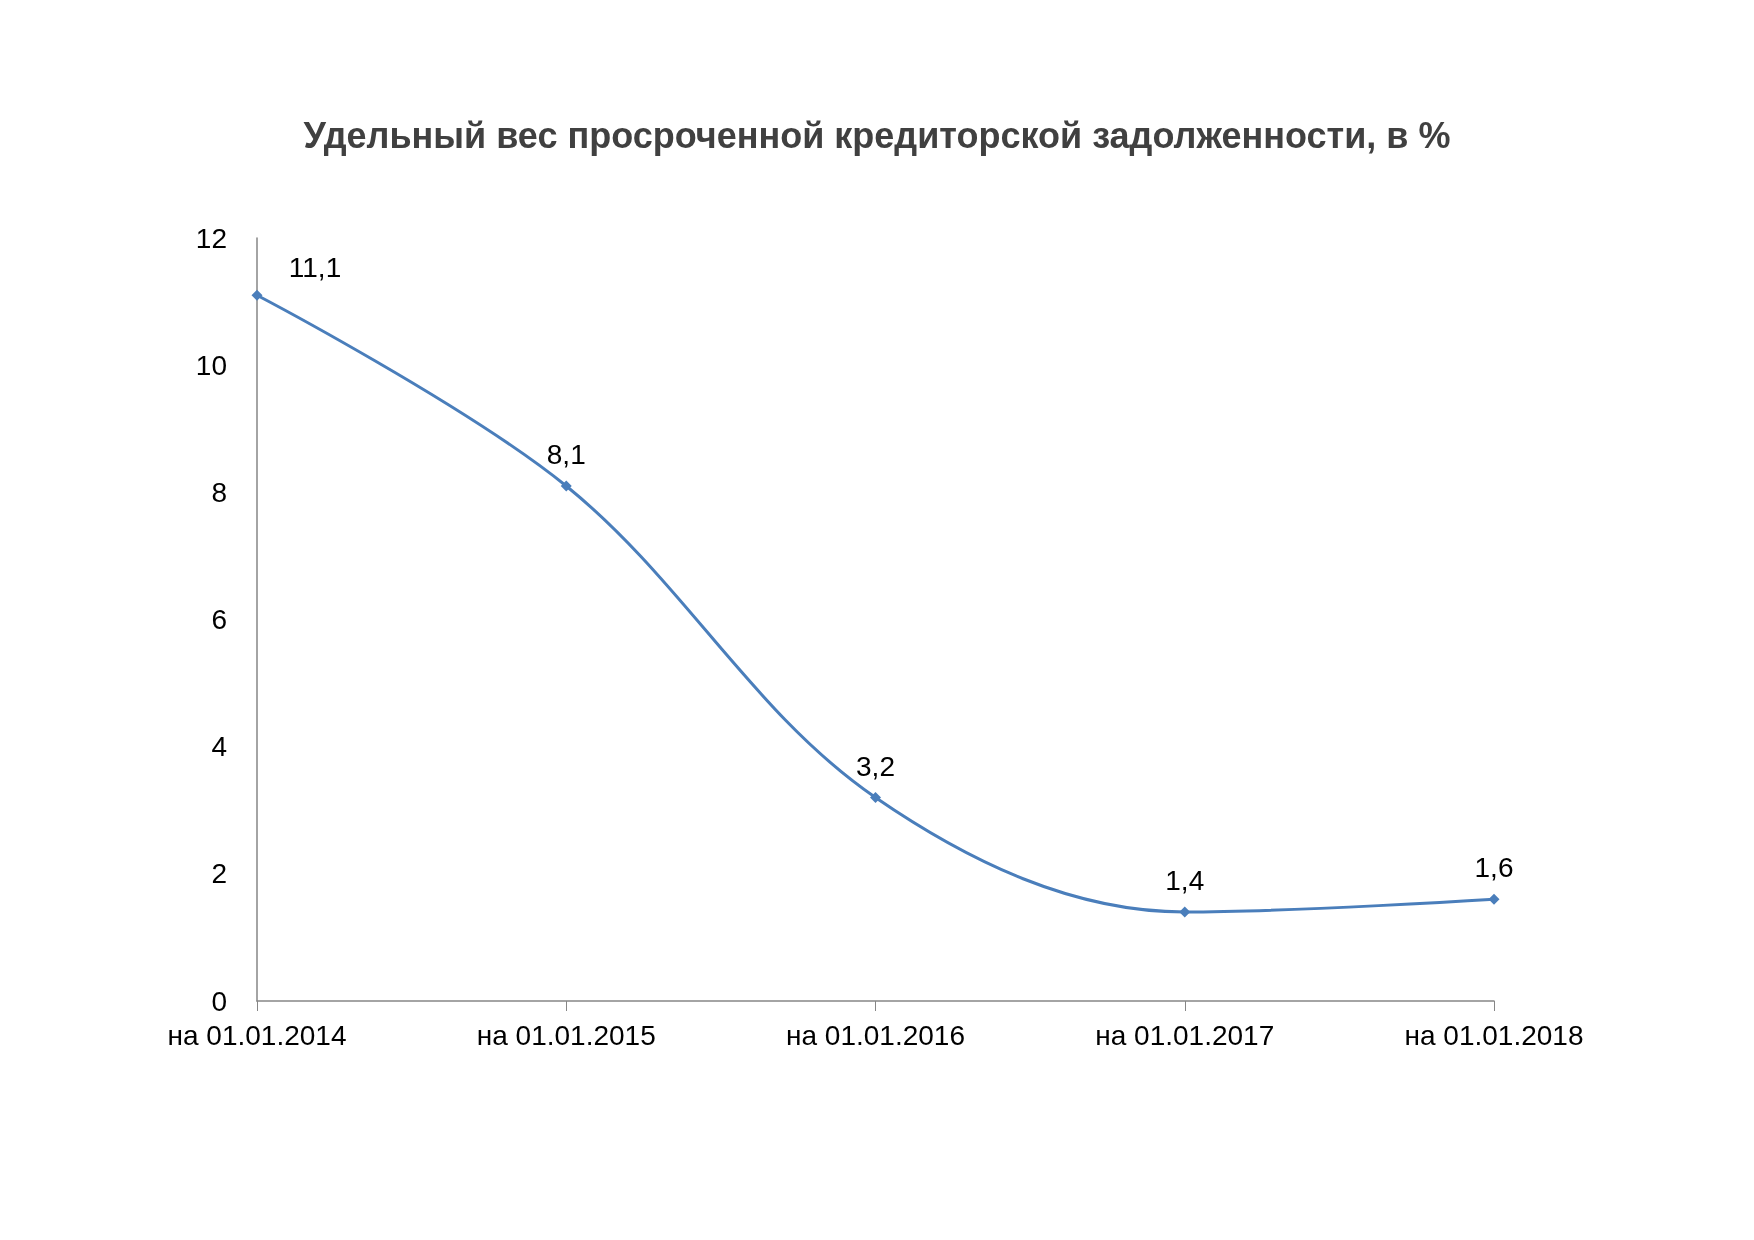 The width and height of the screenshot is (1754, 1240). I want to click on data-label: 8,1, so click(566, 454).